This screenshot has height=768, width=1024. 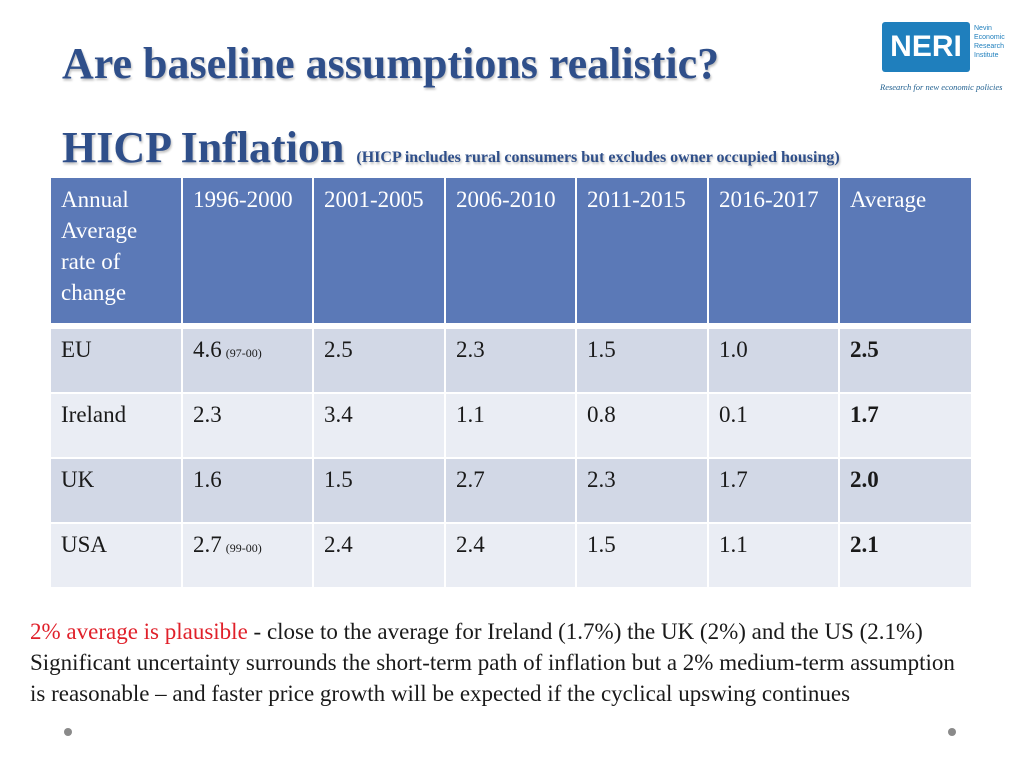 I want to click on table-cell: 2.5, so click(x=380, y=359).